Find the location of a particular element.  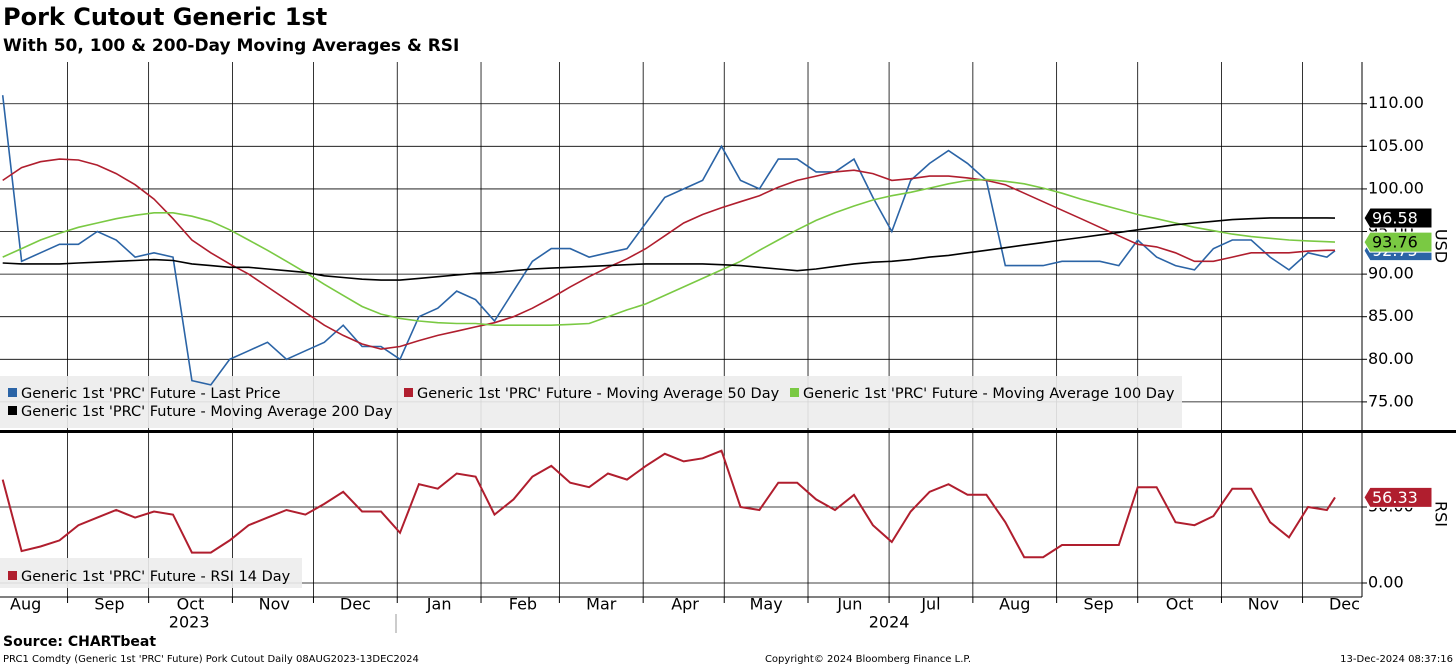

y-tick-label: 85.00 is located at coordinates (1391, 315).